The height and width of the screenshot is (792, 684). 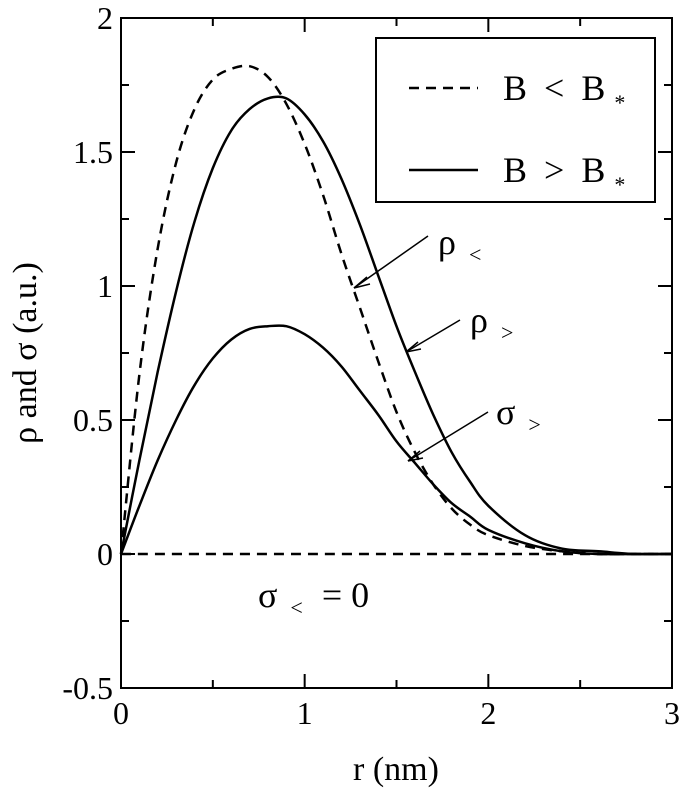 What do you see at coordinates (554, 170) in the screenshot?
I see `legend-entry-2-relation: >` at bounding box center [554, 170].